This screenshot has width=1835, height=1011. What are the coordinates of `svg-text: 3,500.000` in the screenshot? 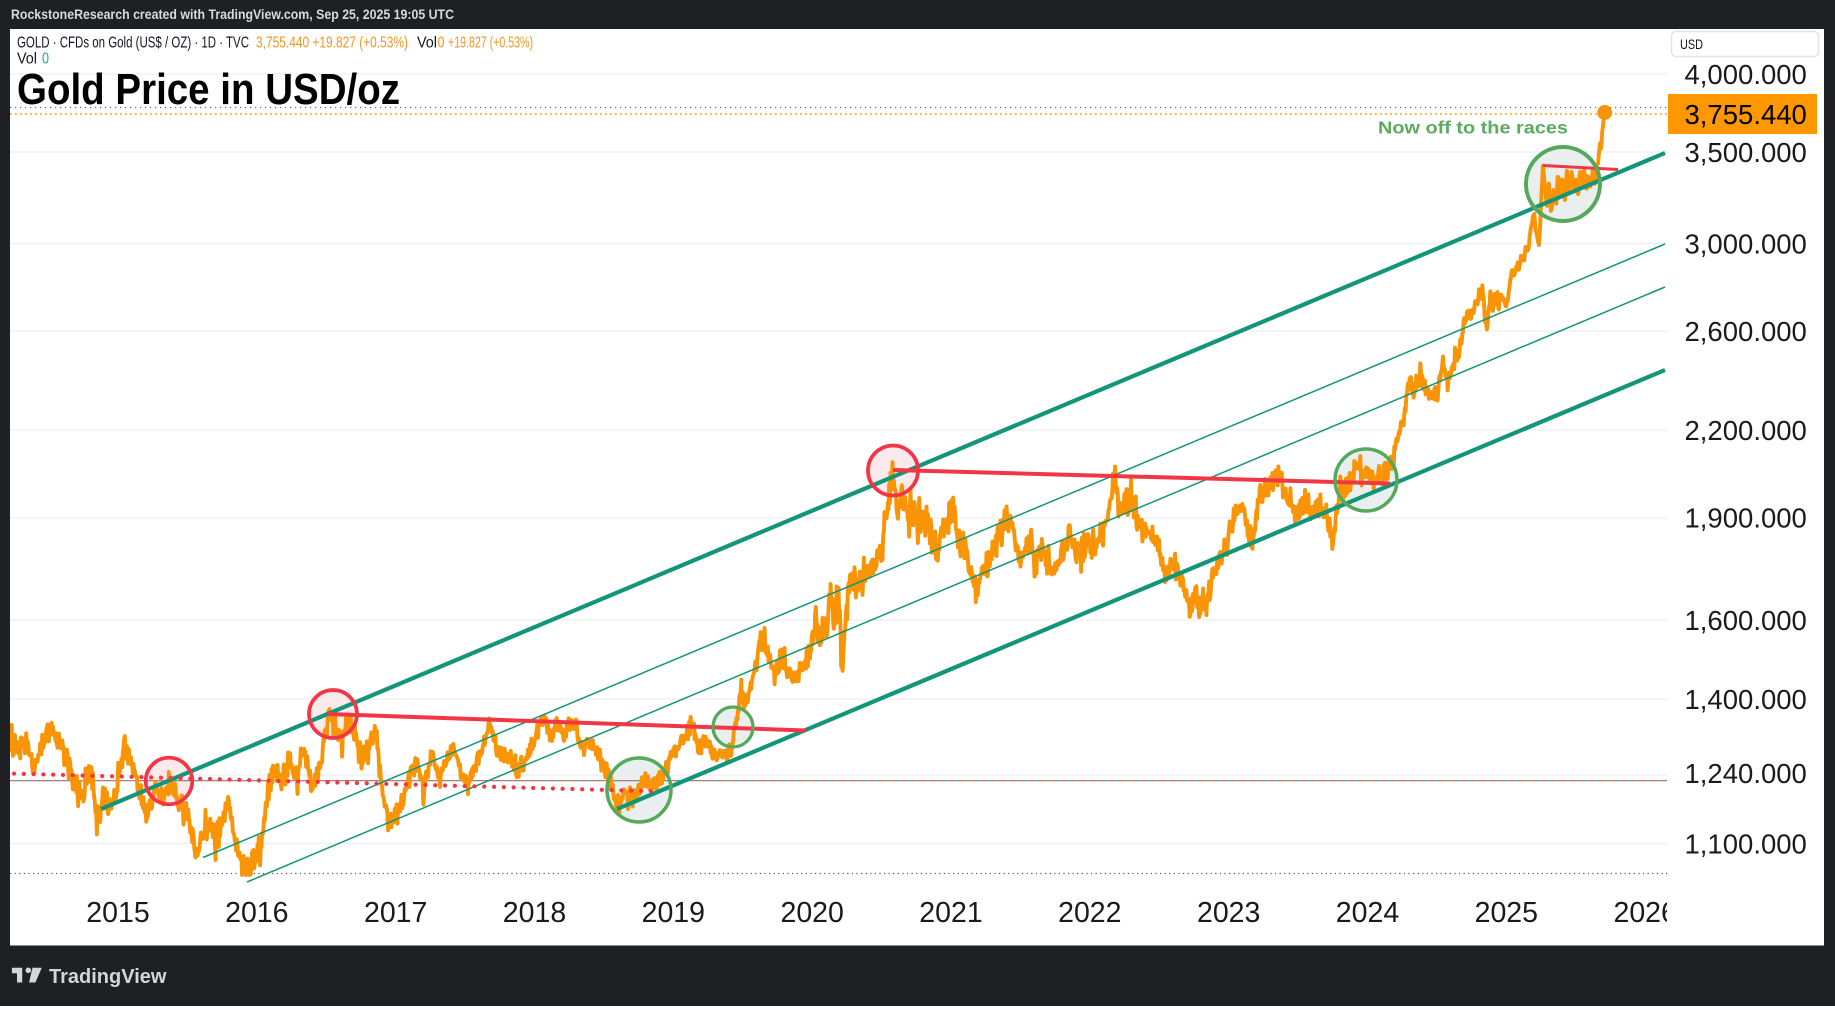 It's located at (1746, 152).